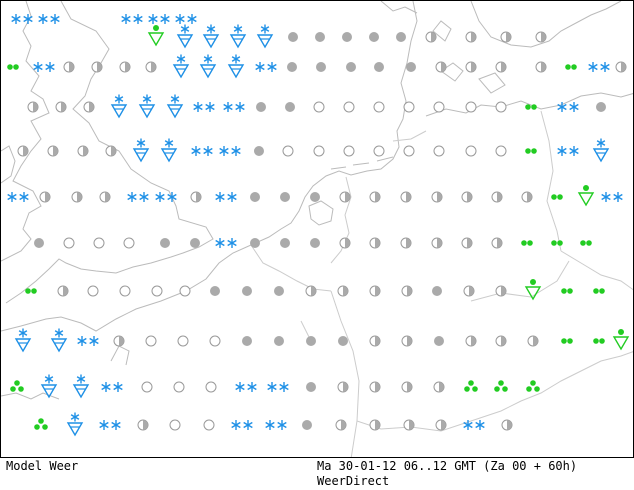  What do you see at coordinates (362, 163) in the screenshot?
I see `coastline-frisian` at bounding box center [362, 163].